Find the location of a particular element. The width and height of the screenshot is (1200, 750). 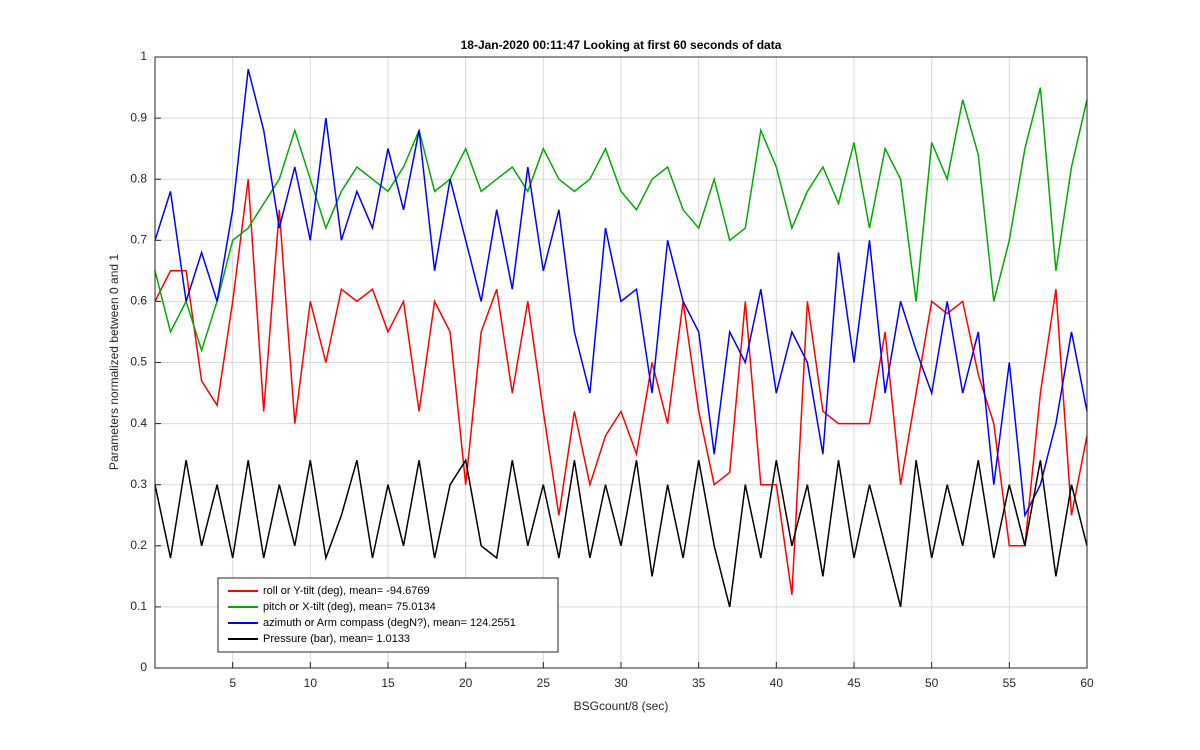

x-tick-label: 30 is located at coordinates (621, 683).